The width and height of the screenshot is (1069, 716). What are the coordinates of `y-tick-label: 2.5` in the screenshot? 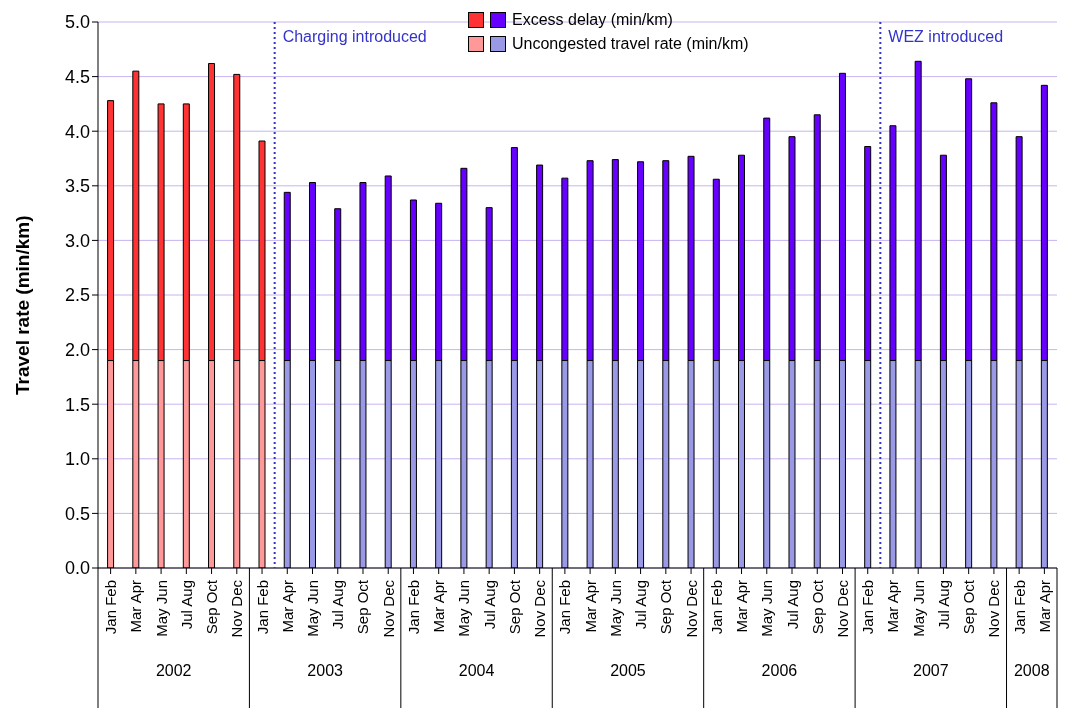 It's located at (77, 295).